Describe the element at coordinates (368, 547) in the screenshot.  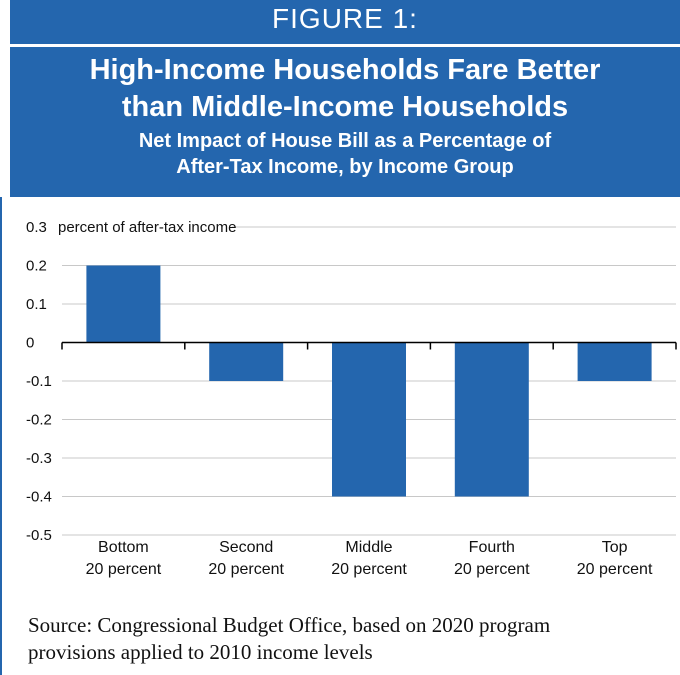
I see `x-category-label: Middle` at that location.